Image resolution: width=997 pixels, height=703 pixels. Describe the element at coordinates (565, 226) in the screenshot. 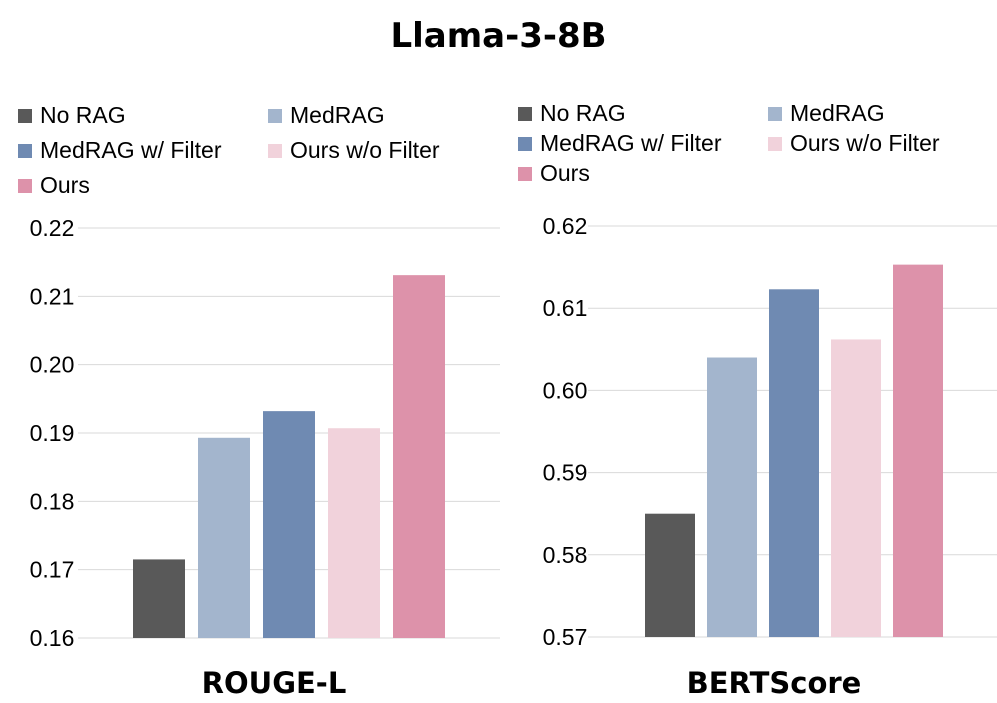

I see `bertscore-y-tick-label: 0.62` at that location.